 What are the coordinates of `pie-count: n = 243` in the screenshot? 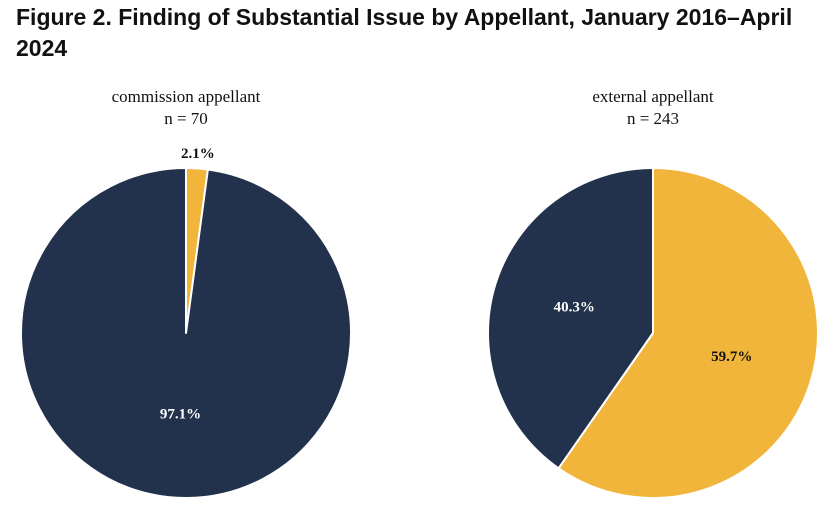 It's located at (653, 118).